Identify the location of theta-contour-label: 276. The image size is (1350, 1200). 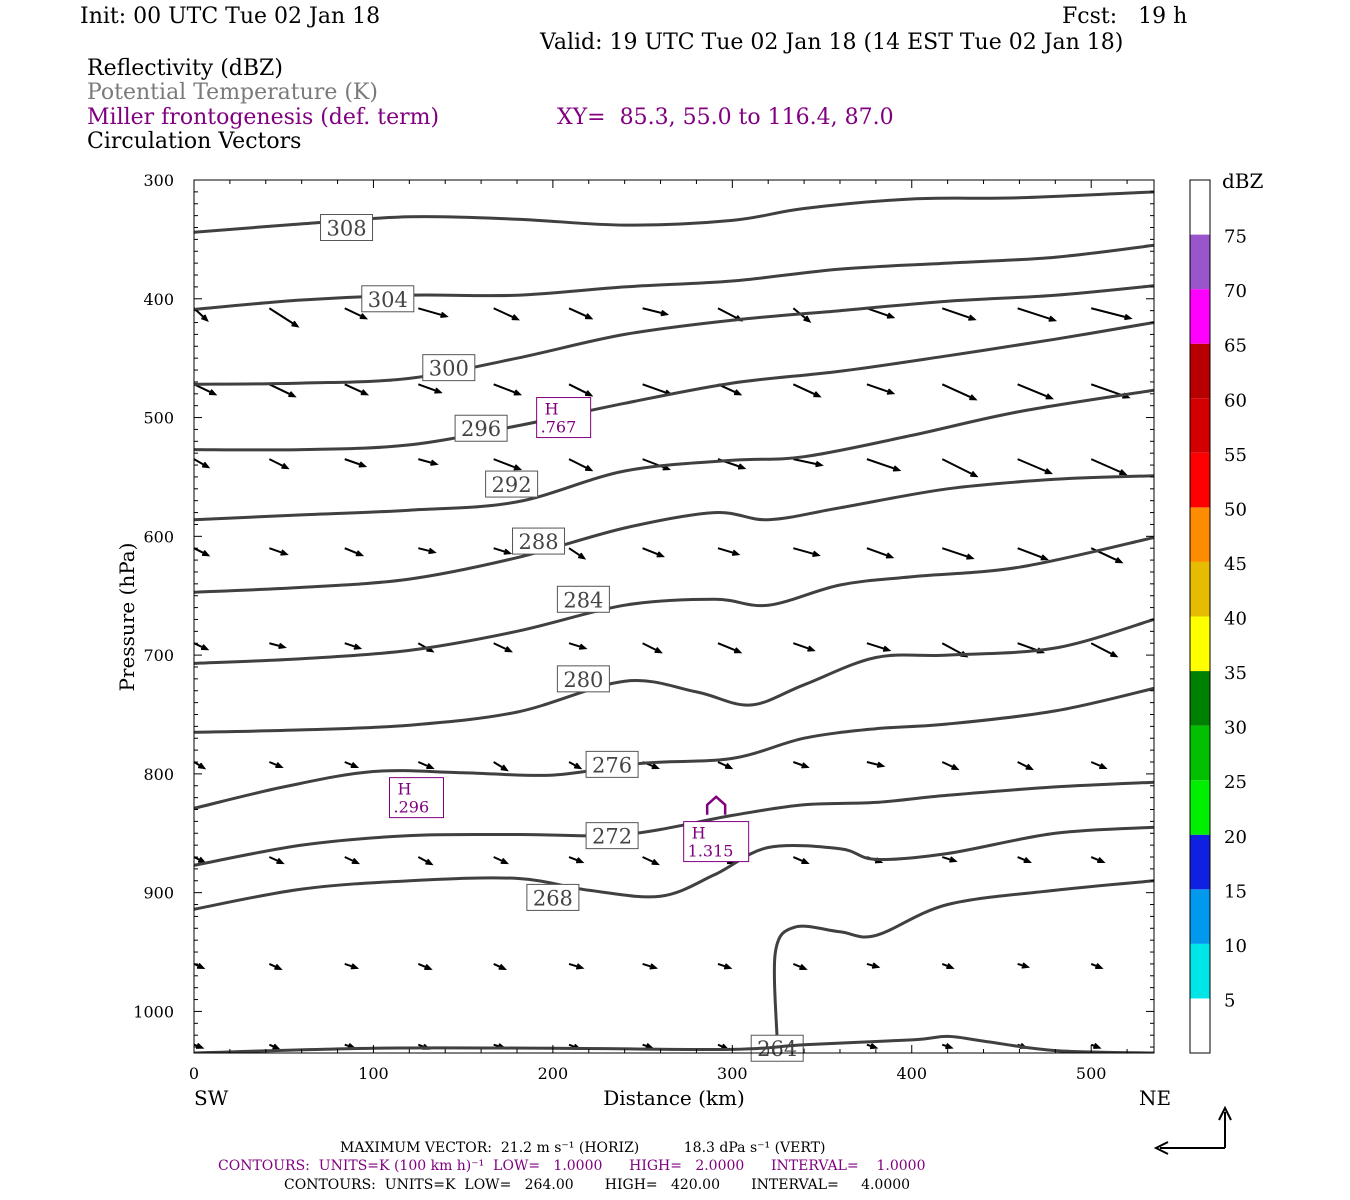
(612, 765).